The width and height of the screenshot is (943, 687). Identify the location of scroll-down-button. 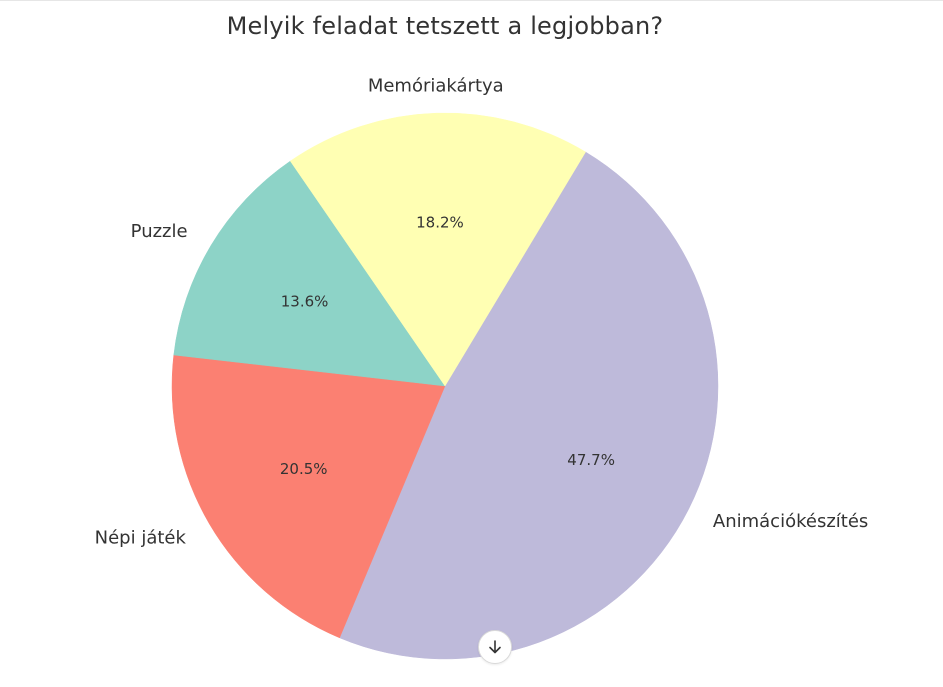
(495, 647).